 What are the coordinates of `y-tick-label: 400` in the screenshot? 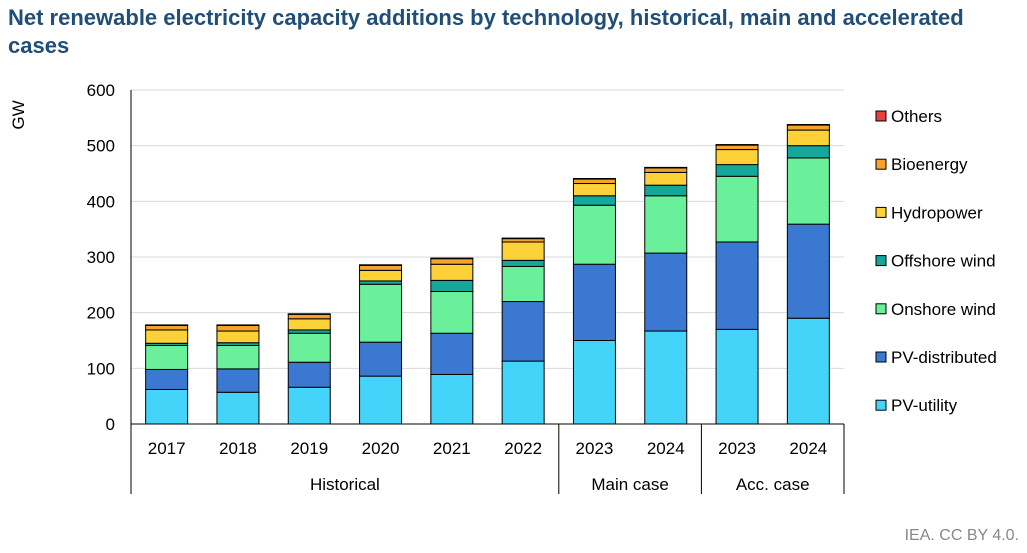 It's located at (101, 201).